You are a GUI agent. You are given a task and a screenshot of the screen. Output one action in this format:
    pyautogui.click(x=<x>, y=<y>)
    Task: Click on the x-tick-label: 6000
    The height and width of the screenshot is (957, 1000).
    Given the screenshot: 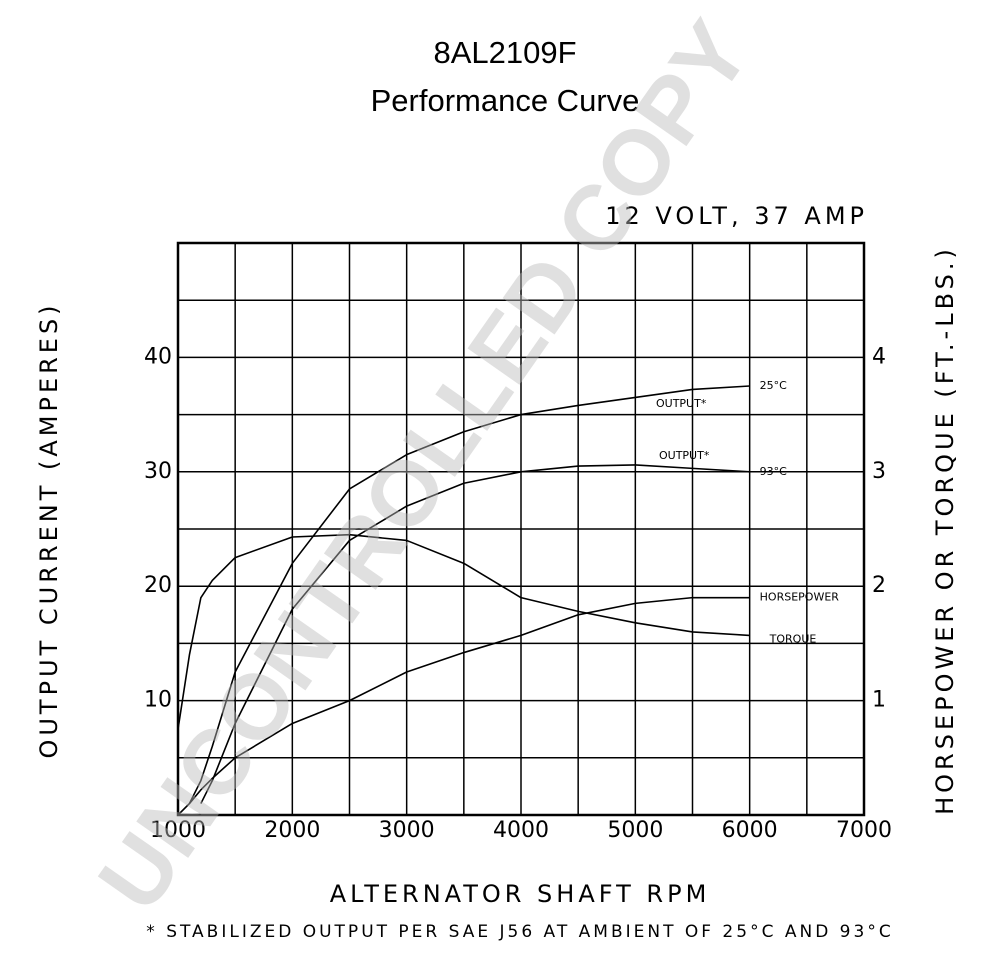 What is the action you would take?
    pyautogui.click(x=750, y=830)
    